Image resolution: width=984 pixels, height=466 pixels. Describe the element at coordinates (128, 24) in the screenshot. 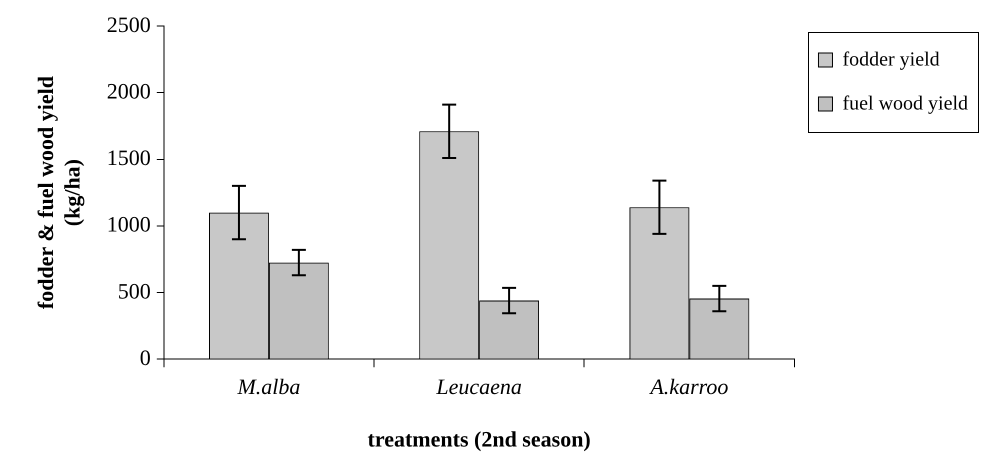

I see `y-tick-label: 2500` at that location.